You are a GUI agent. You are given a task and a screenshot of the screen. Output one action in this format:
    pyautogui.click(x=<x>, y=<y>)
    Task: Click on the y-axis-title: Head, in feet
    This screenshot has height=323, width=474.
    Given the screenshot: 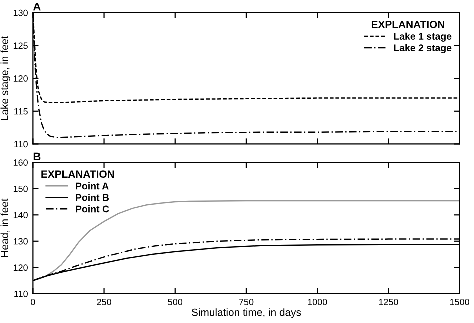 What is the action you would take?
    pyautogui.click(x=5, y=227)
    